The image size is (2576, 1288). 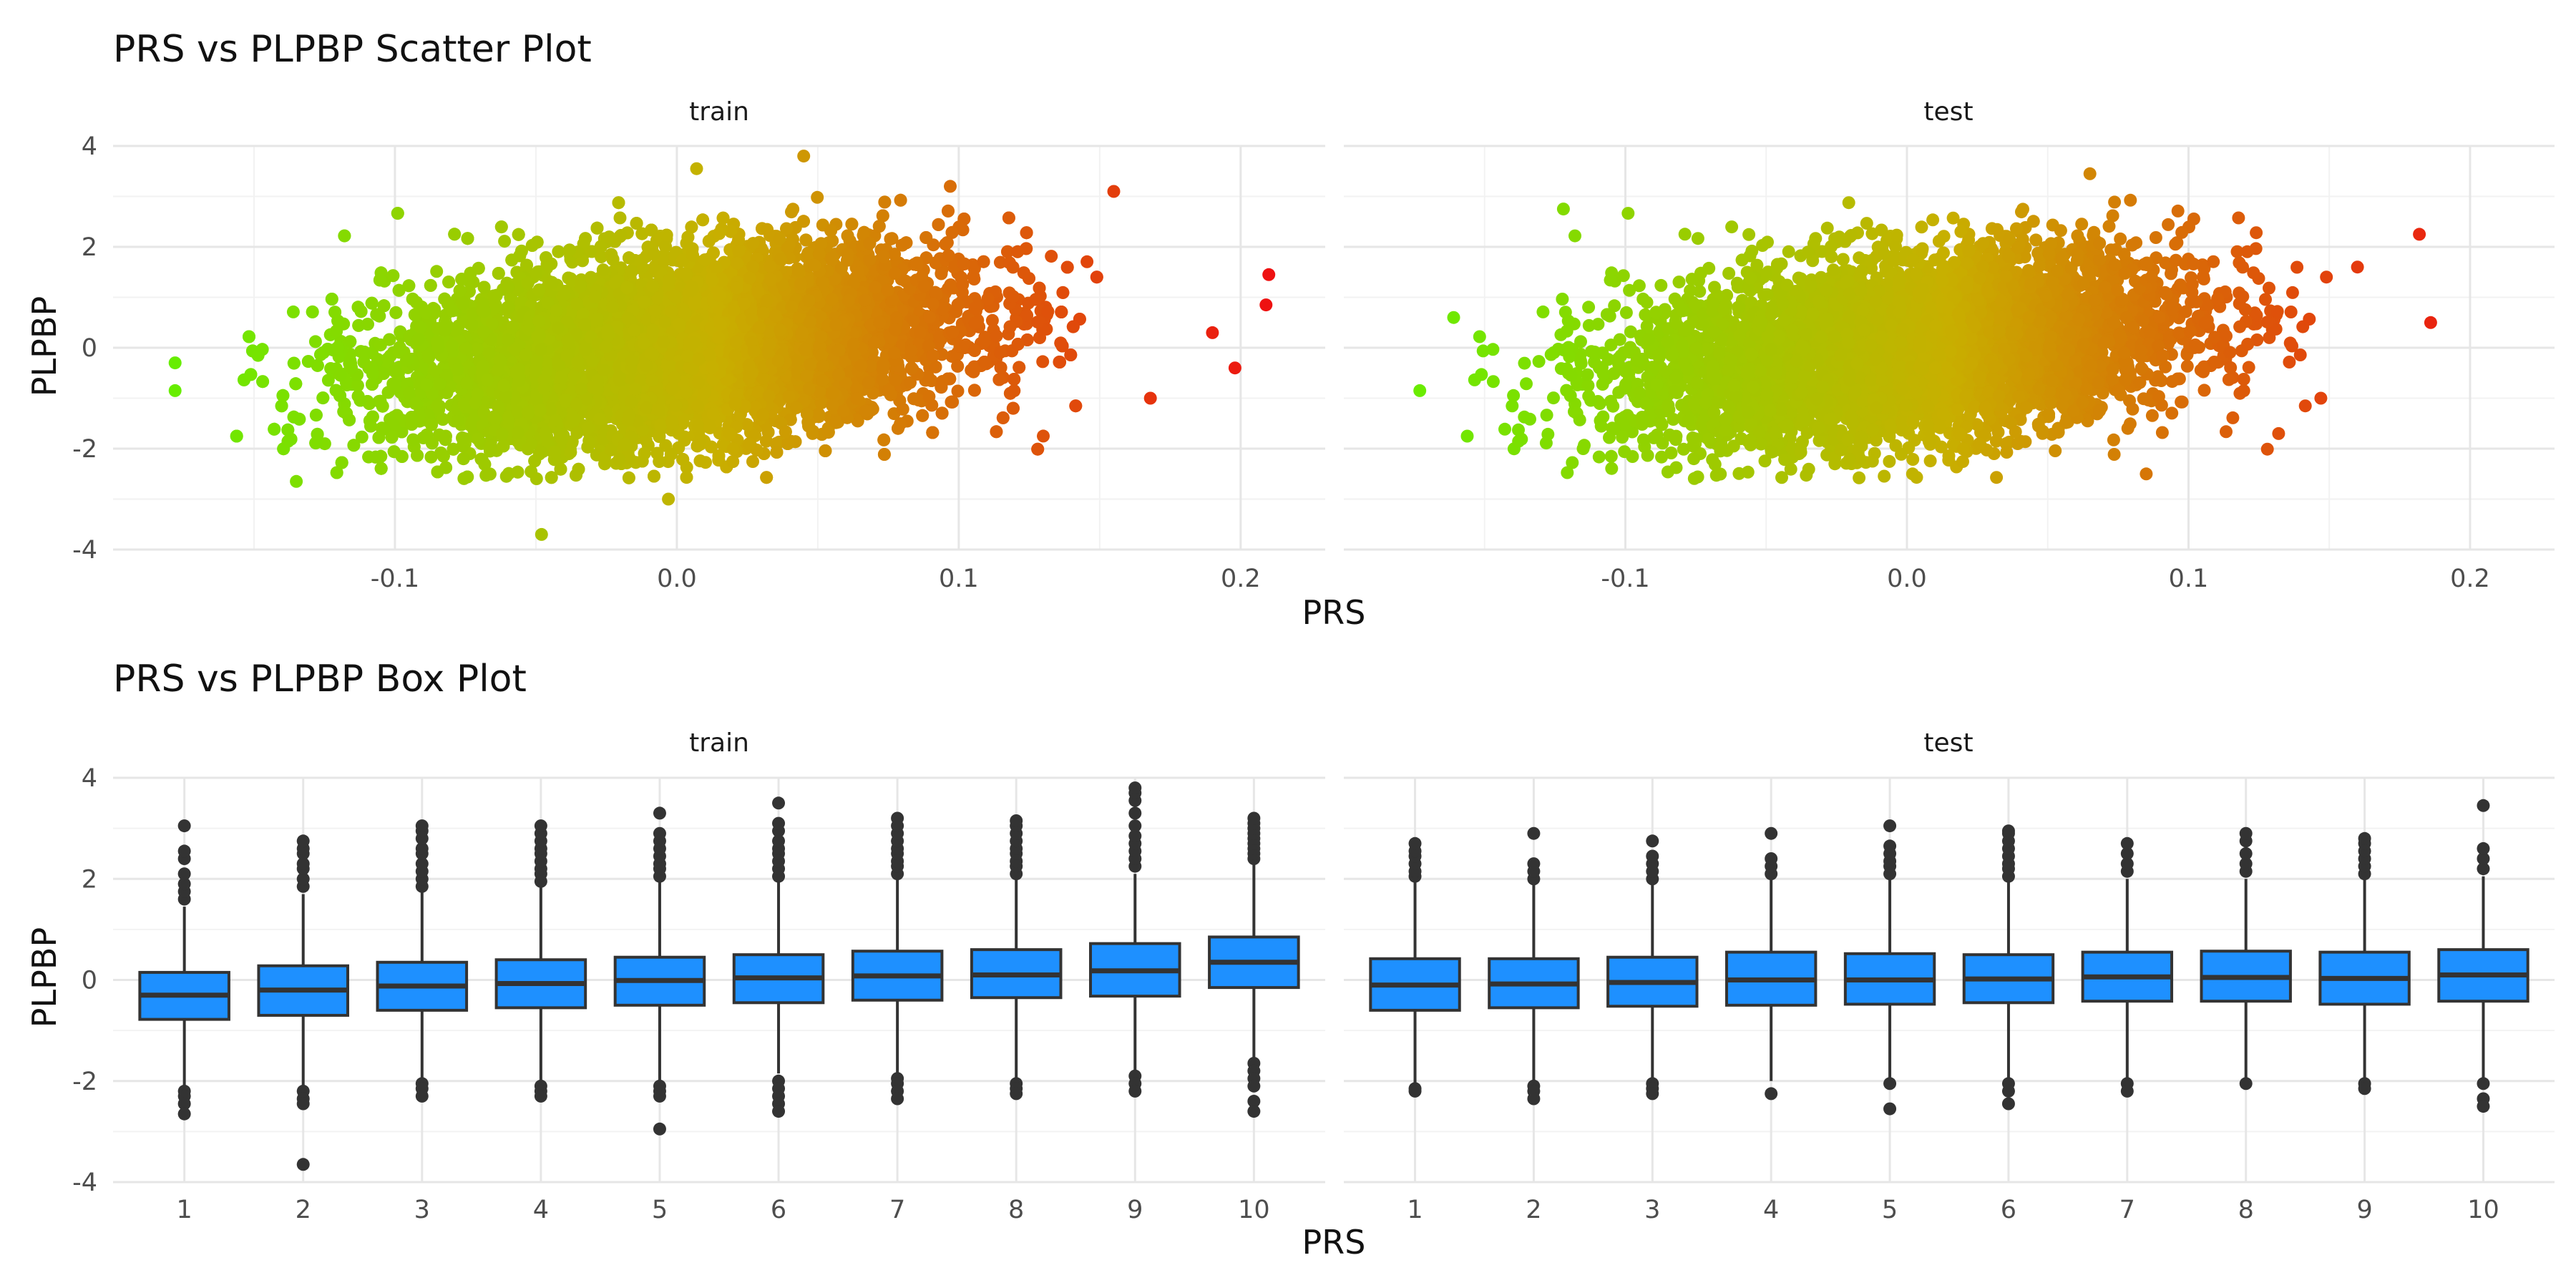 I want to click on y-tick-label: -2, so click(x=84, y=449).